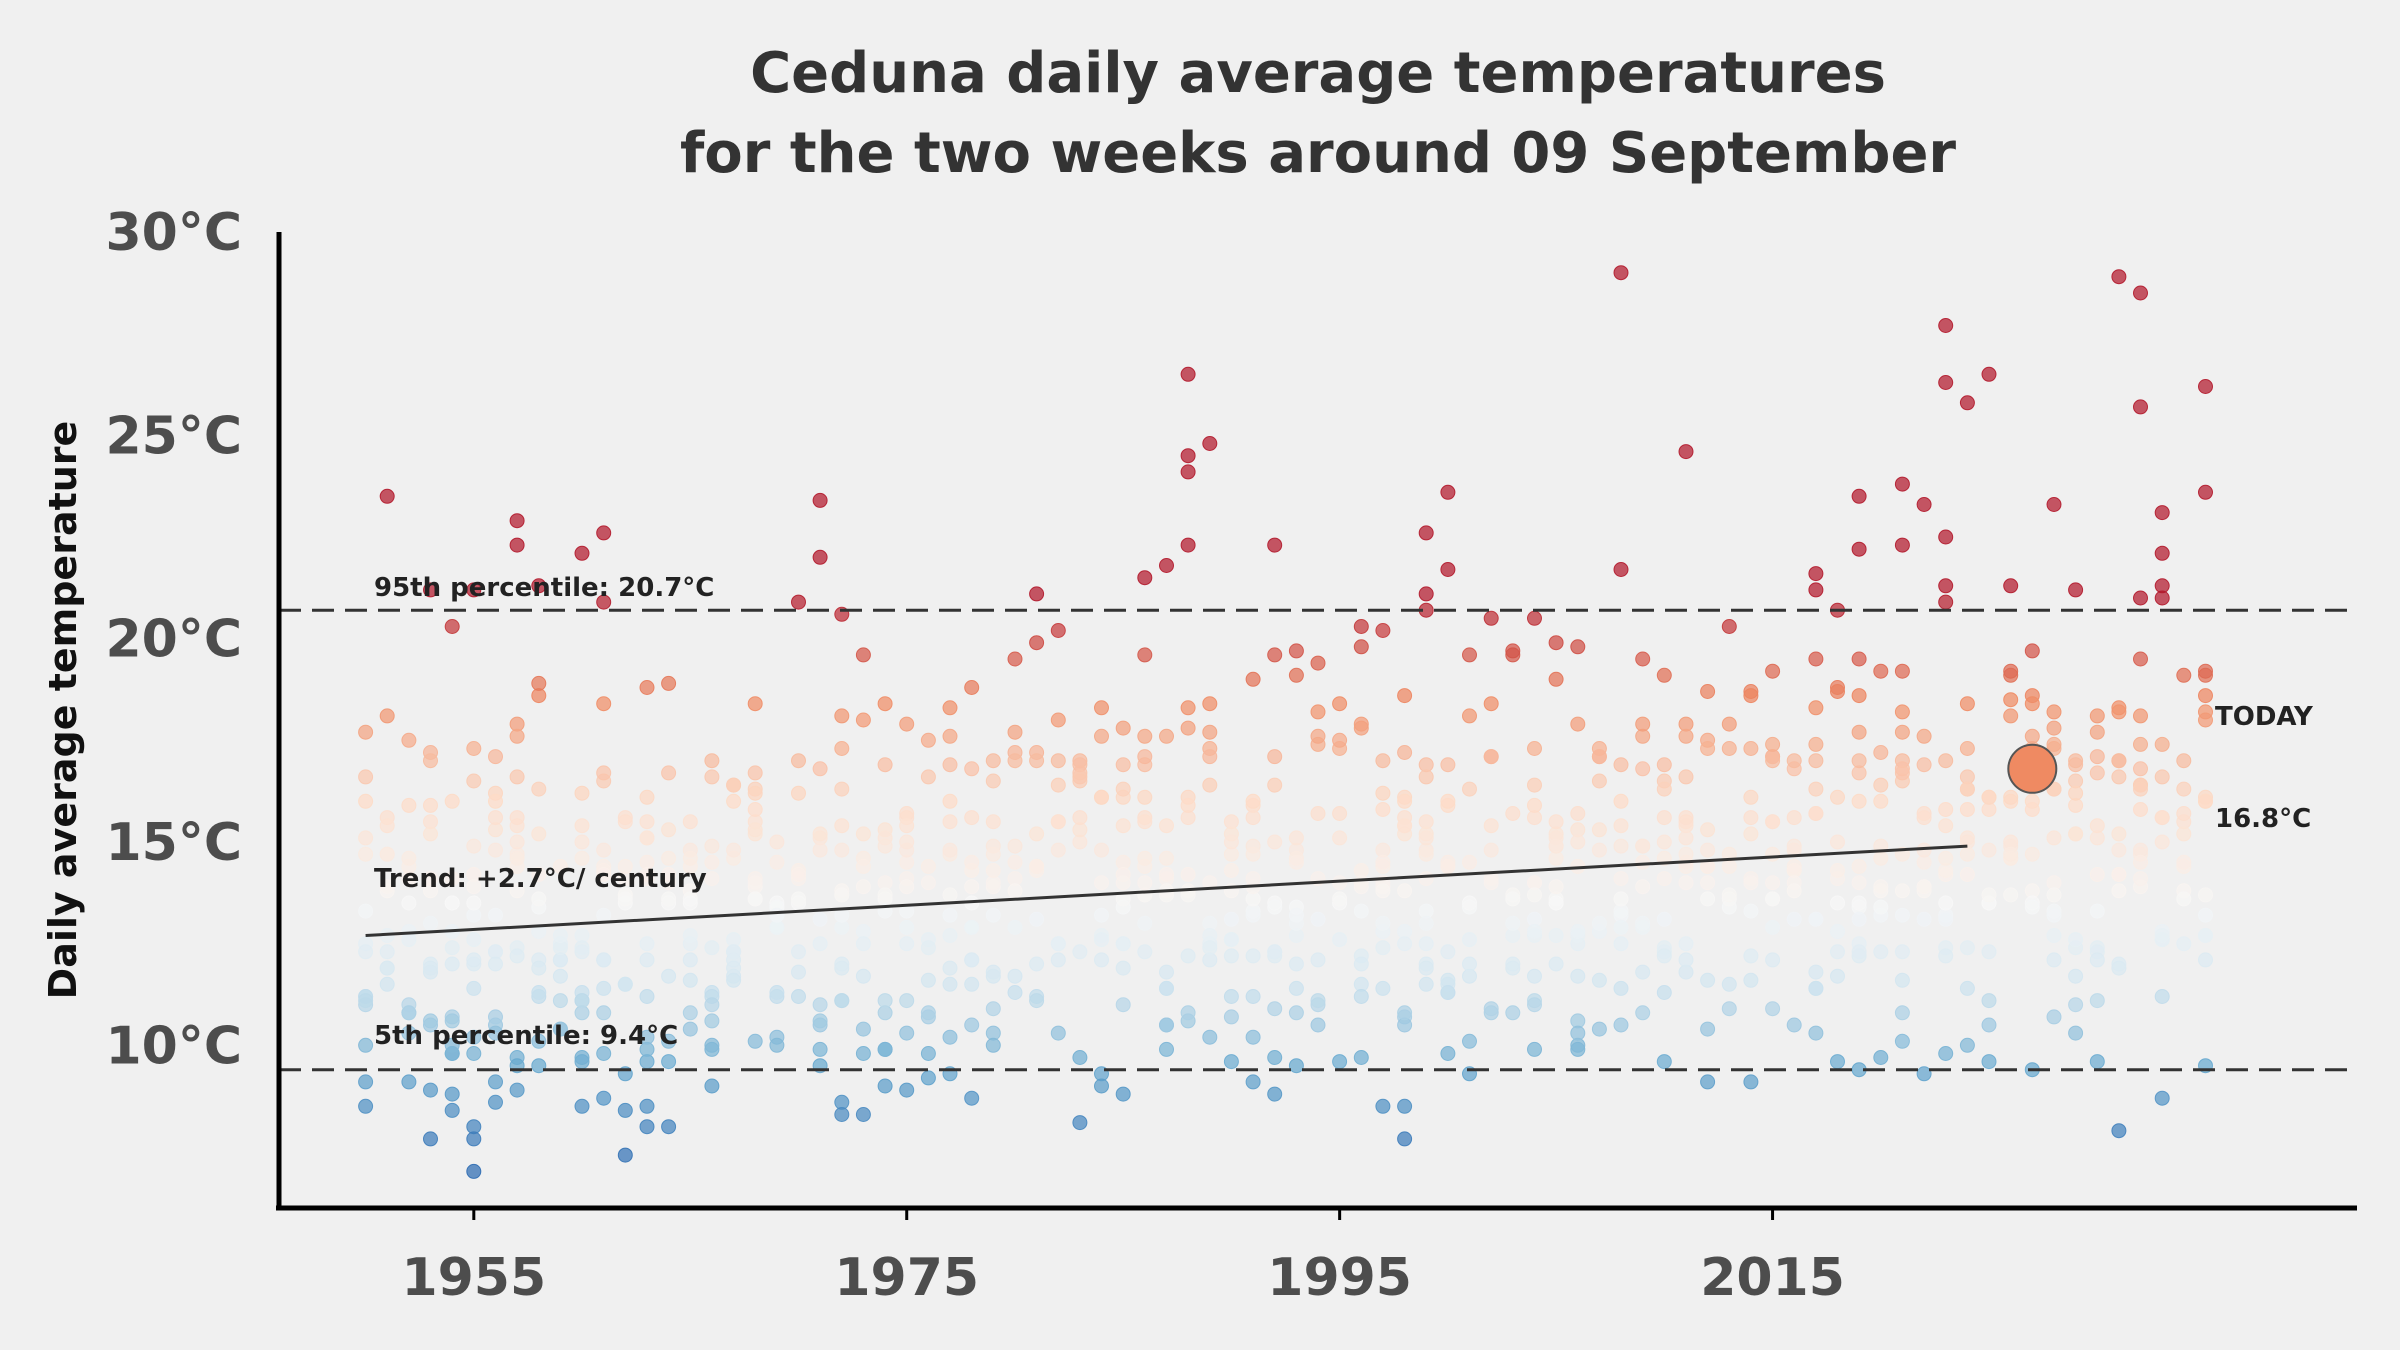  What do you see at coordinates (173, 1046) in the screenshot?
I see `y-tick-label: 10°C` at bounding box center [173, 1046].